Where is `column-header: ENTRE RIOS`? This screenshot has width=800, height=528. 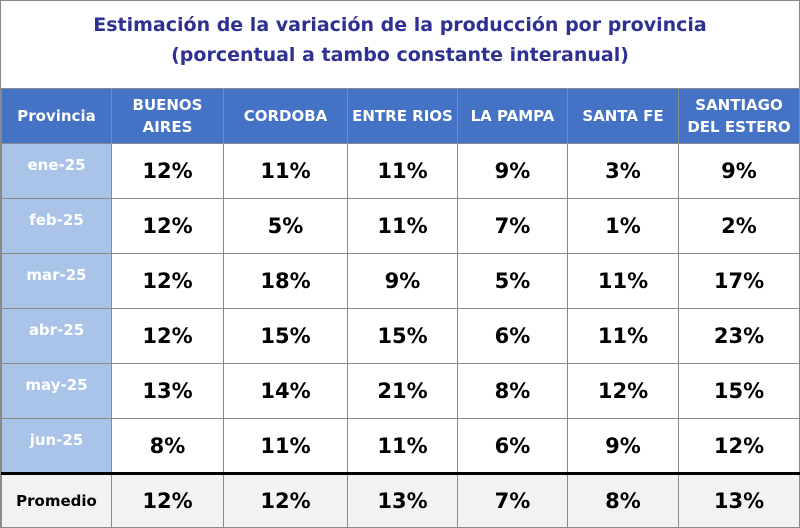 column-header: ENTRE RIOS is located at coordinates (402, 116).